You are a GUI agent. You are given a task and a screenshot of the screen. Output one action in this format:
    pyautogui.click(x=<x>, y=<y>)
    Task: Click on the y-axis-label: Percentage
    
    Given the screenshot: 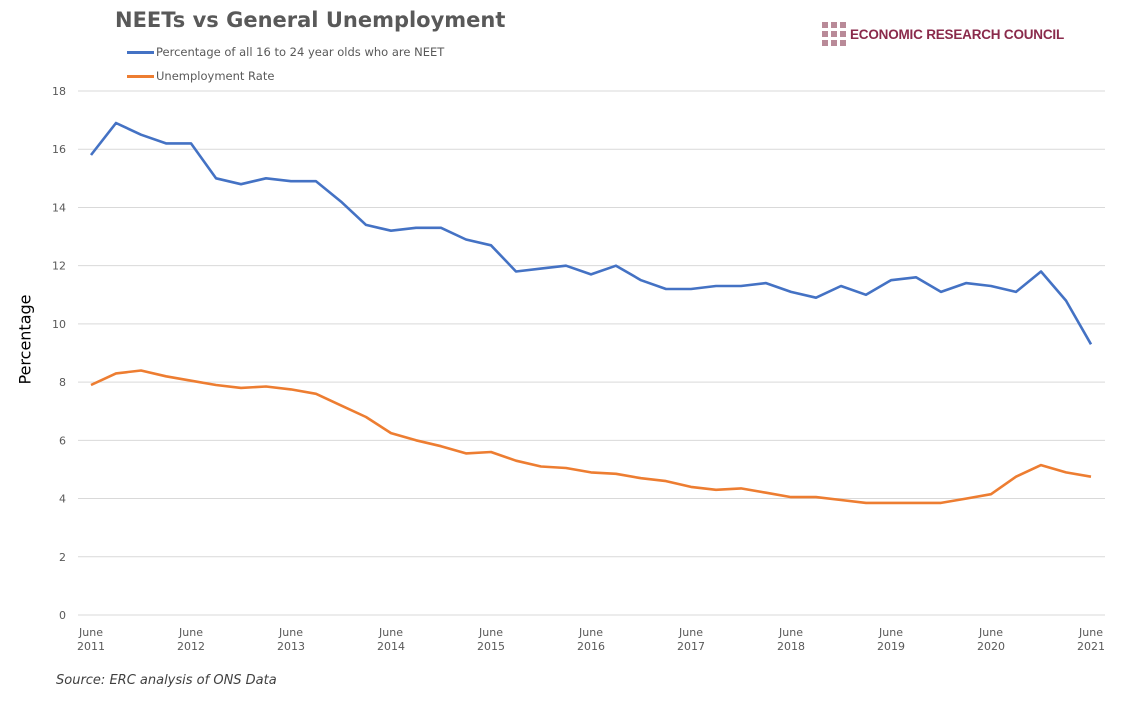 What is the action you would take?
    pyautogui.click(x=25, y=339)
    